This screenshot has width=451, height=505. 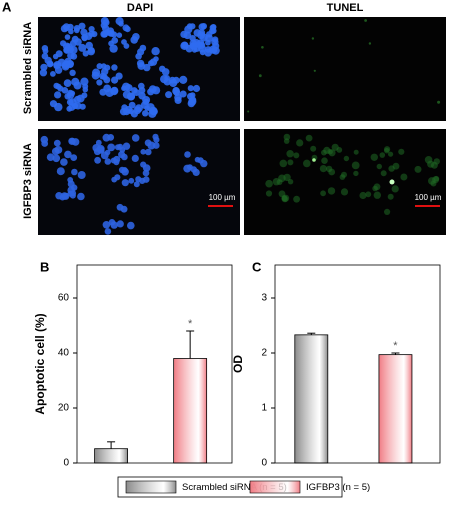 I want to click on bar, so click(x=311, y=399).